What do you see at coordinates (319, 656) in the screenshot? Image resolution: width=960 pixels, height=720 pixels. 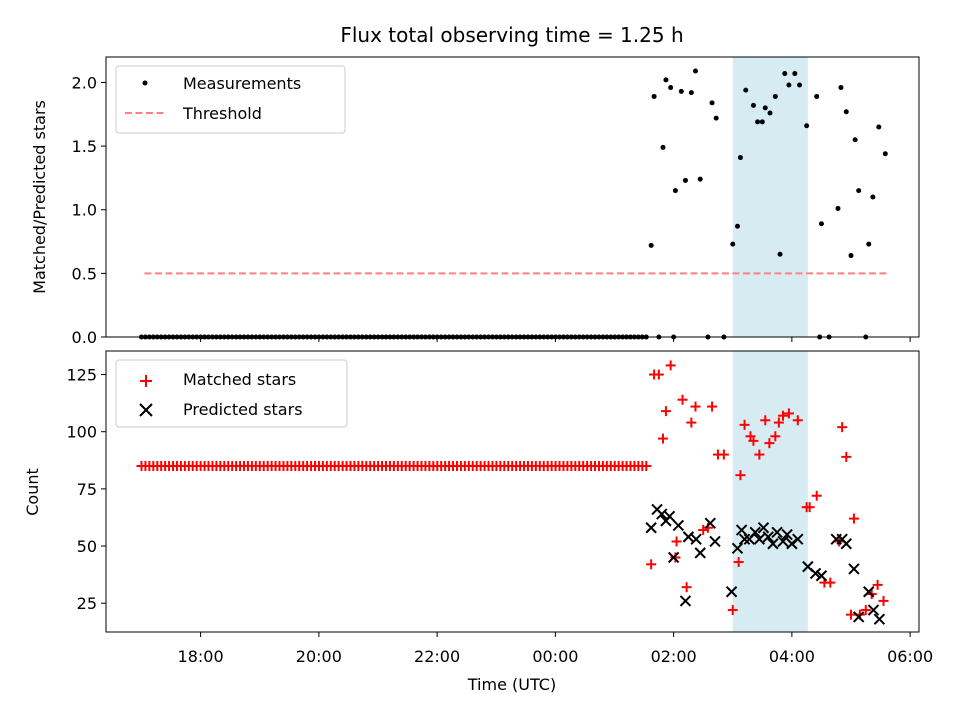 I see `x-tick-label: 20:00` at bounding box center [319, 656].